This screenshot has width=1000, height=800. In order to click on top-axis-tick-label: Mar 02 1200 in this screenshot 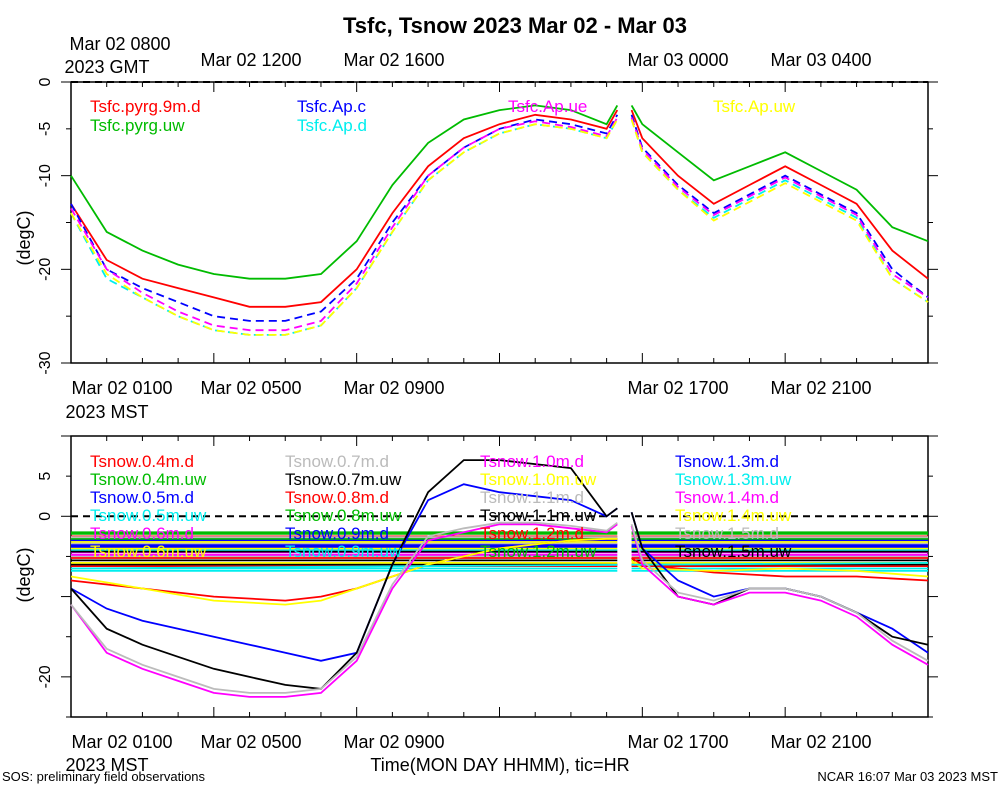, I will do `click(250, 60)`.